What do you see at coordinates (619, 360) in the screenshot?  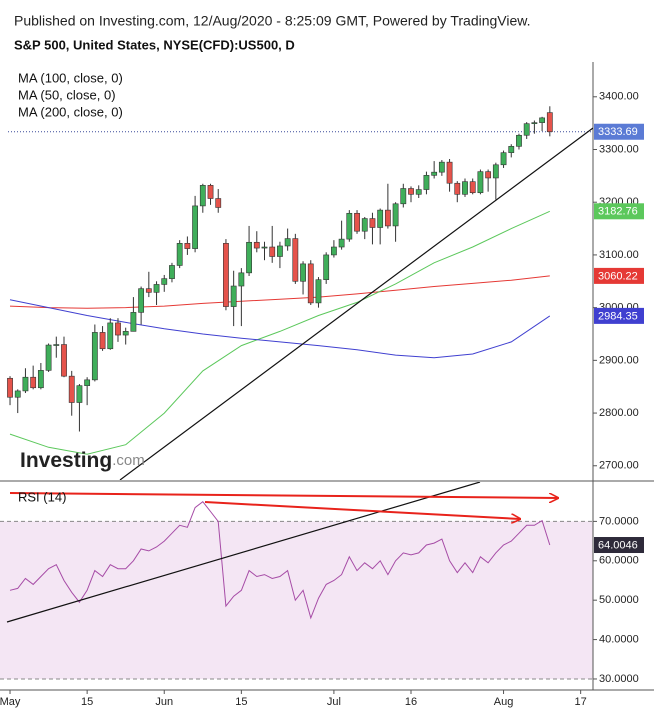 I see `y-tick-label: 2900.00` at bounding box center [619, 360].